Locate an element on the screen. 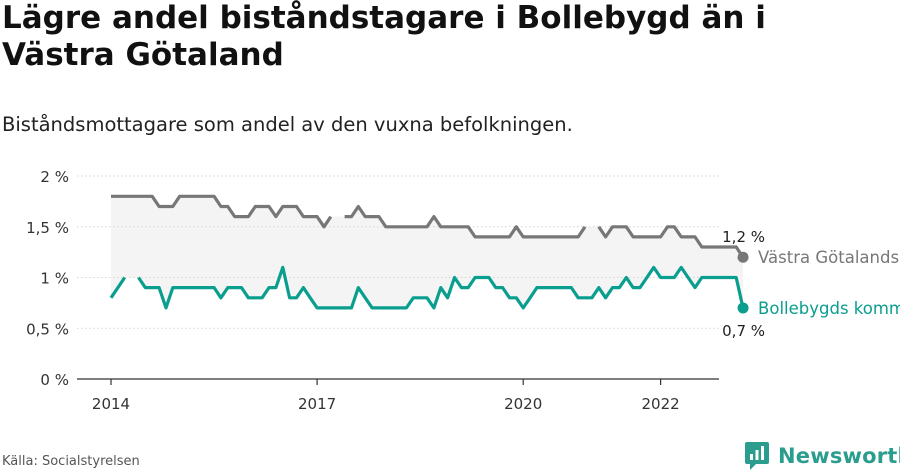 Image resolution: width=900 pixels, height=474 pixels. series-name-label-0: Västra Götalands län is located at coordinates (829, 257).